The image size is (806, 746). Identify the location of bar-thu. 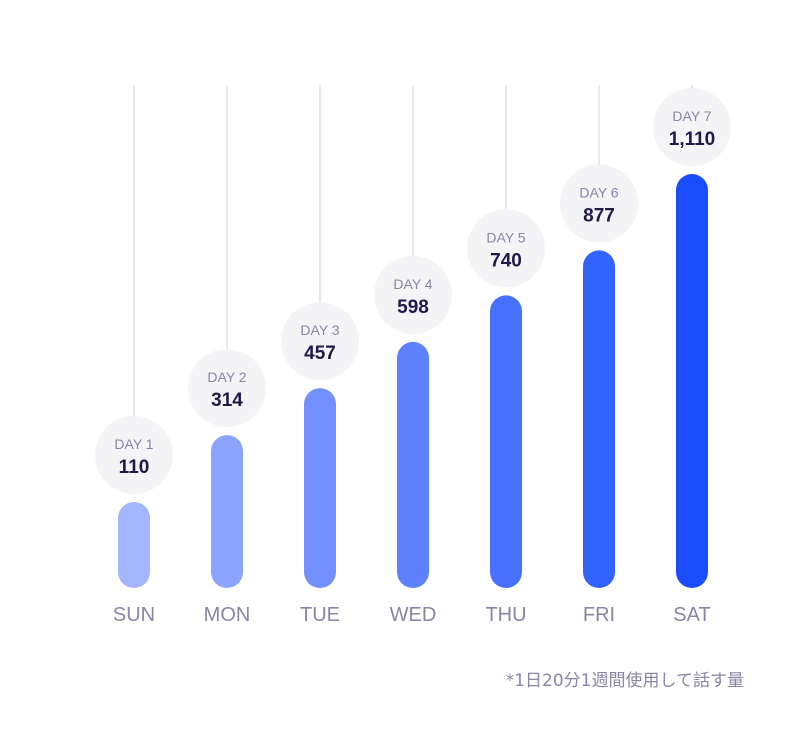
(506, 441).